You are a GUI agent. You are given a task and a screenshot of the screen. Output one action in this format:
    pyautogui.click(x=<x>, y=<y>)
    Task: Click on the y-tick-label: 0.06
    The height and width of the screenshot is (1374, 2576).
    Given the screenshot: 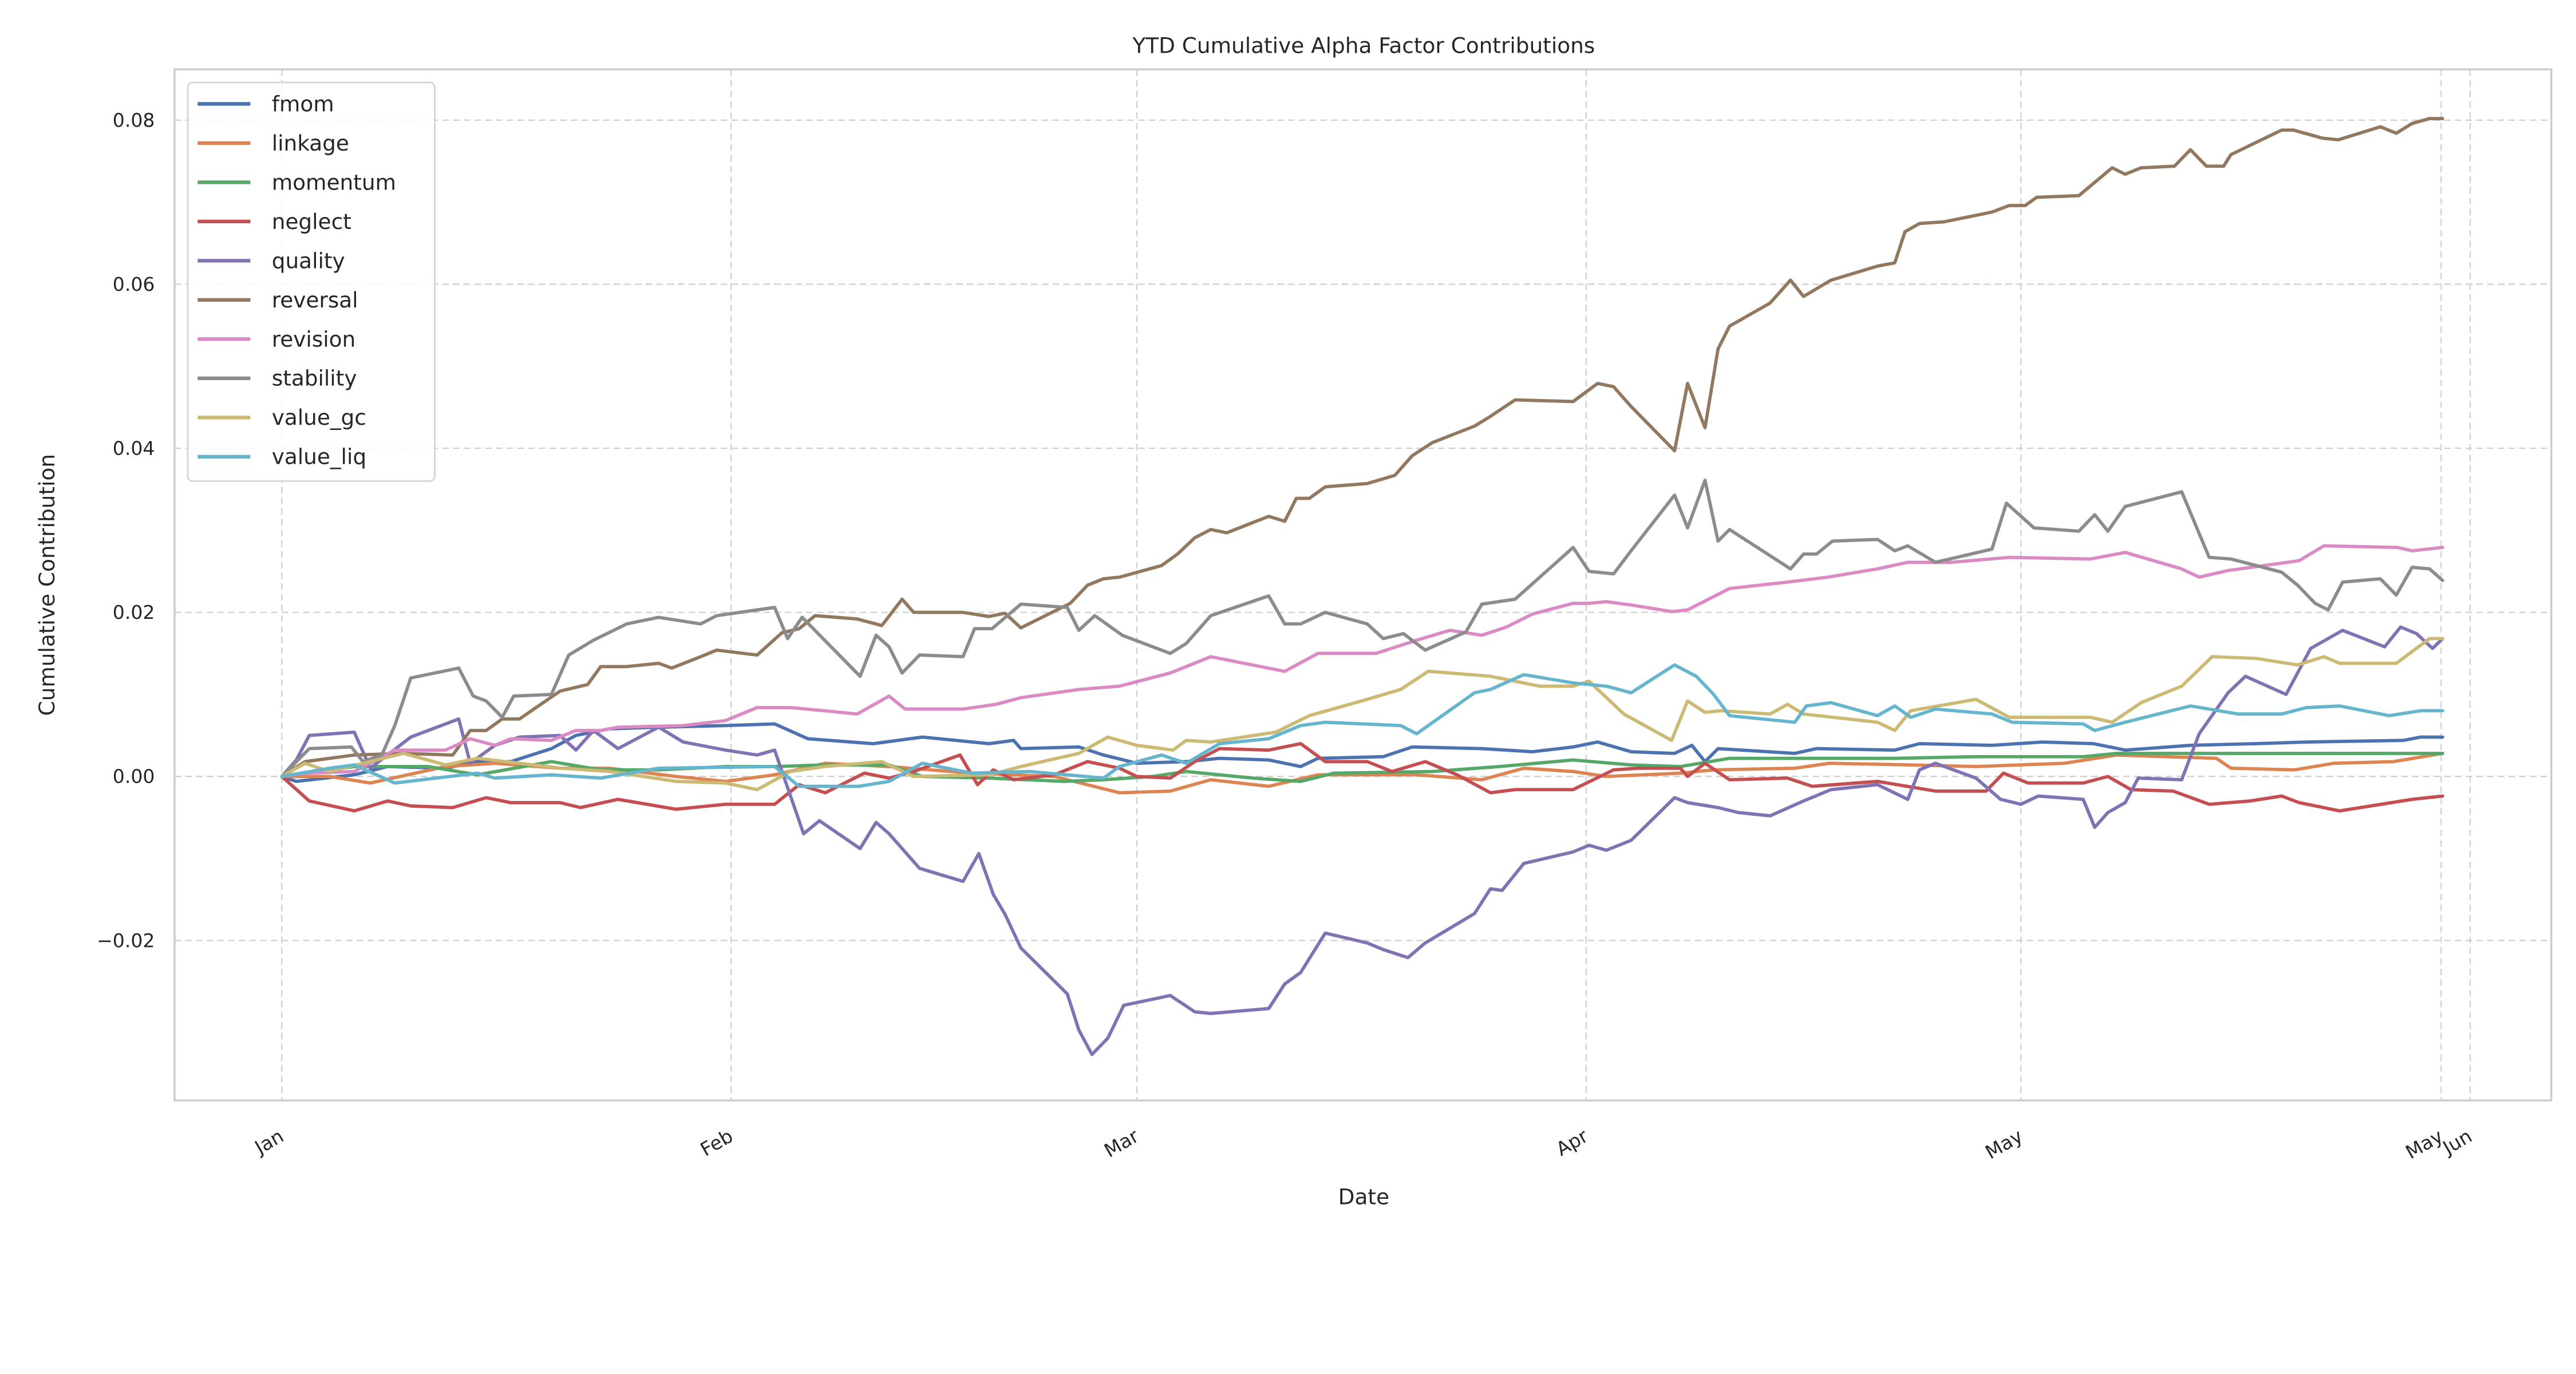 What is the action you would take?
    pyautogui.click(x=134, y=284)
    